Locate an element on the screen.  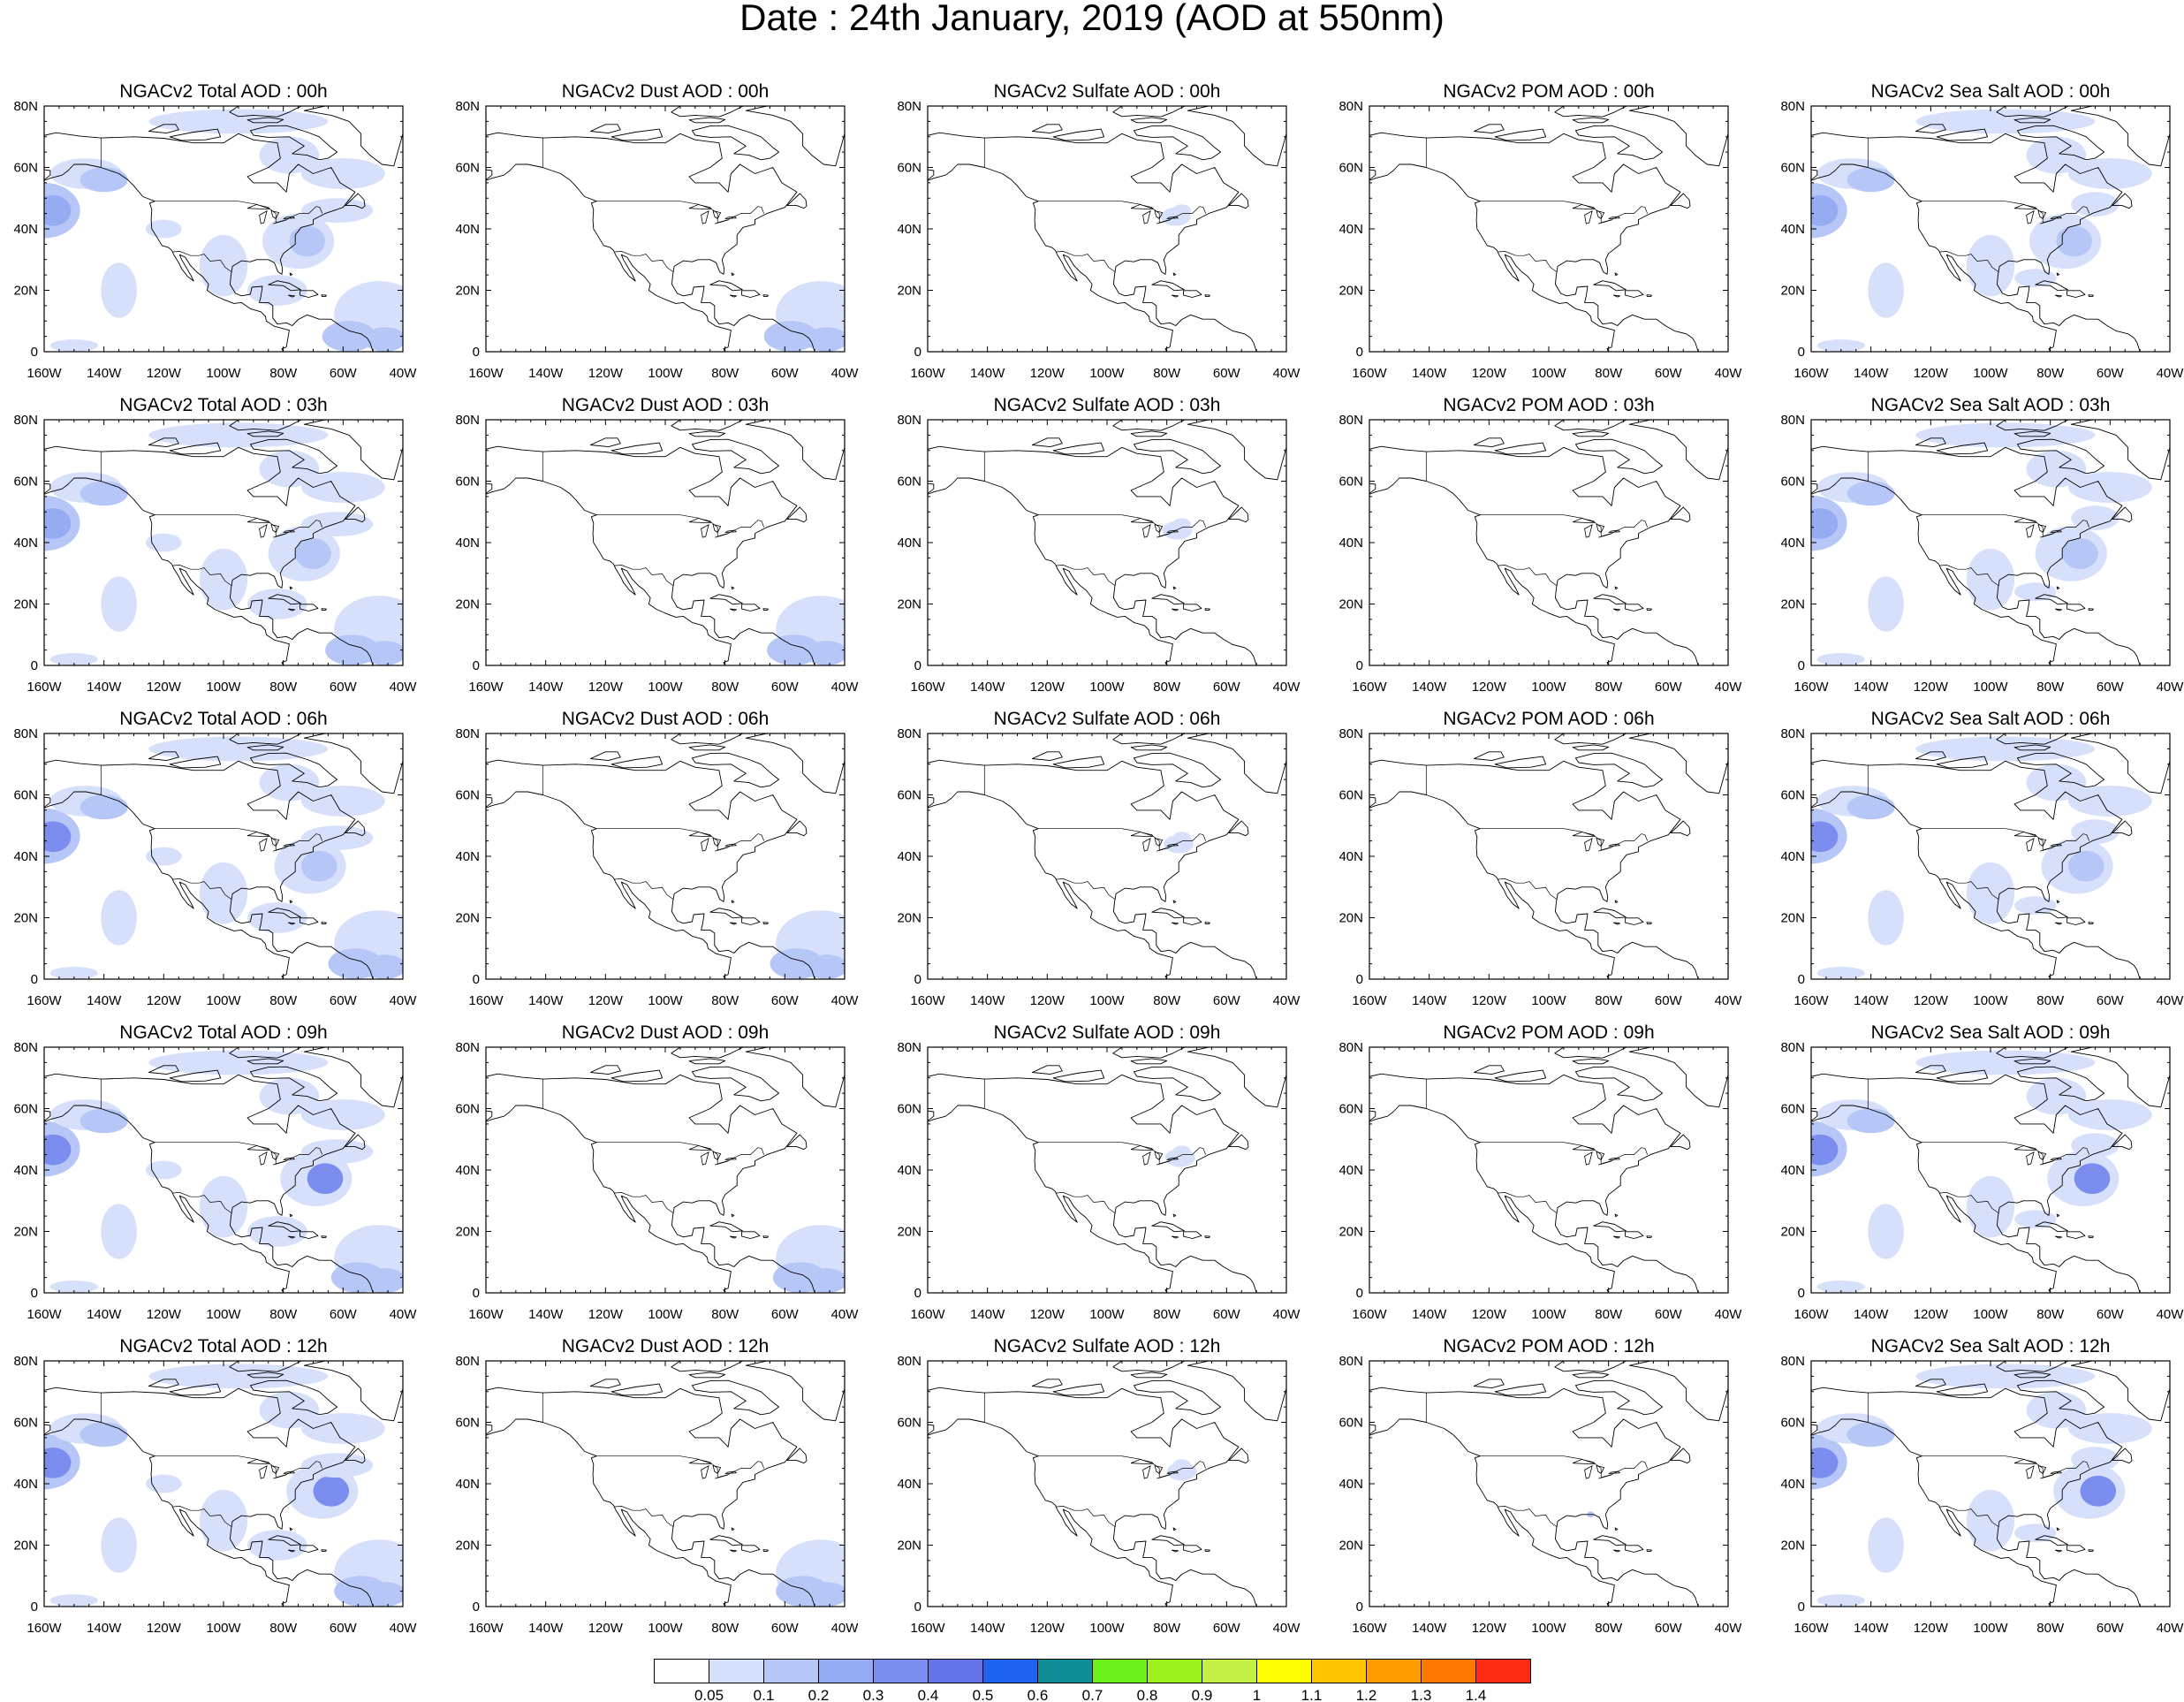
y-tick-label: 80N is located at coordinates (1350, 1361).